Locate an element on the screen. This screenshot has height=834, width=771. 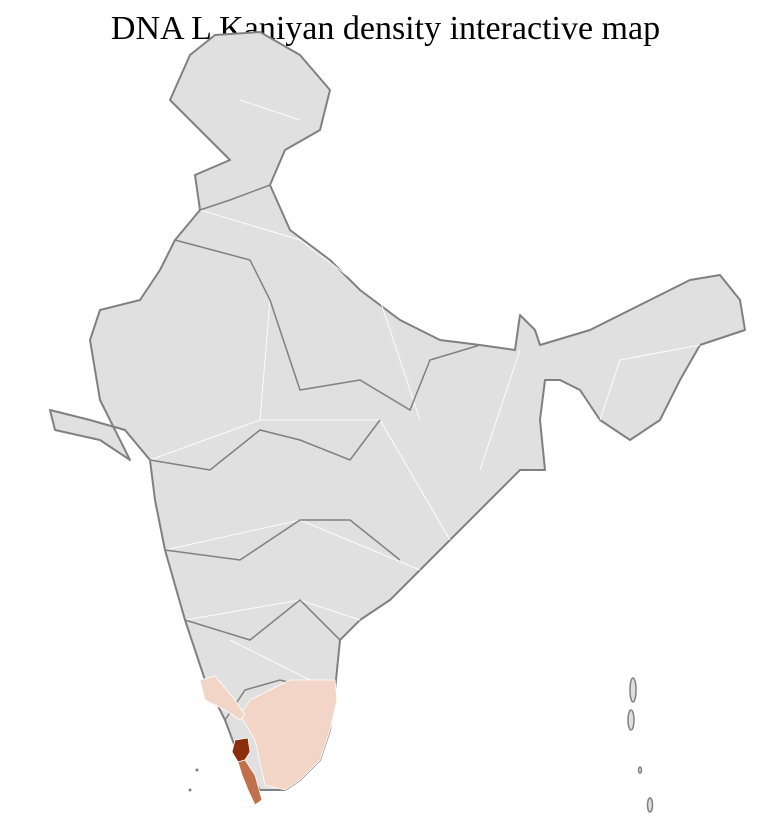
lakshadweep-islands is located at coordinates (193, 780).